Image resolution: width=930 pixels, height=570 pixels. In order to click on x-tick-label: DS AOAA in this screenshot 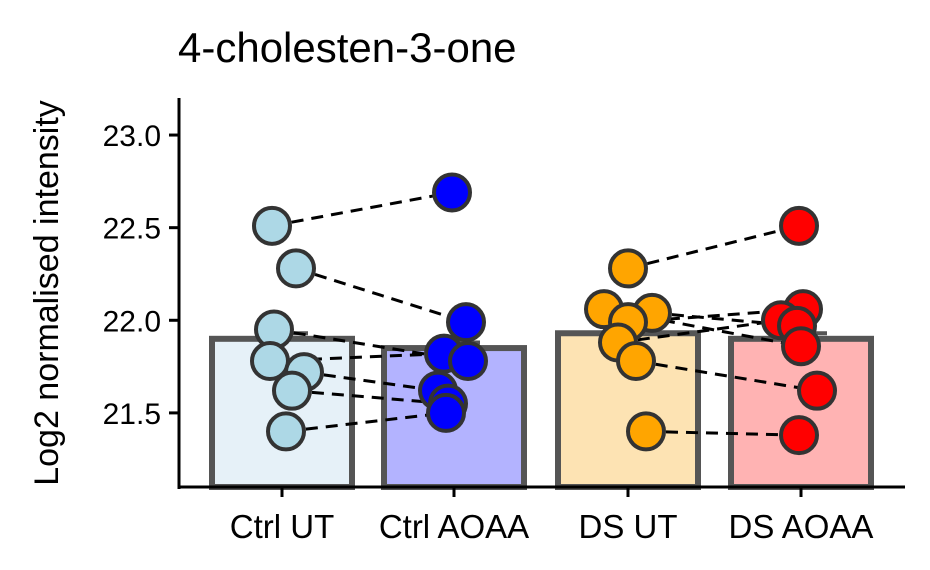, I will do `click(801, 526)`.